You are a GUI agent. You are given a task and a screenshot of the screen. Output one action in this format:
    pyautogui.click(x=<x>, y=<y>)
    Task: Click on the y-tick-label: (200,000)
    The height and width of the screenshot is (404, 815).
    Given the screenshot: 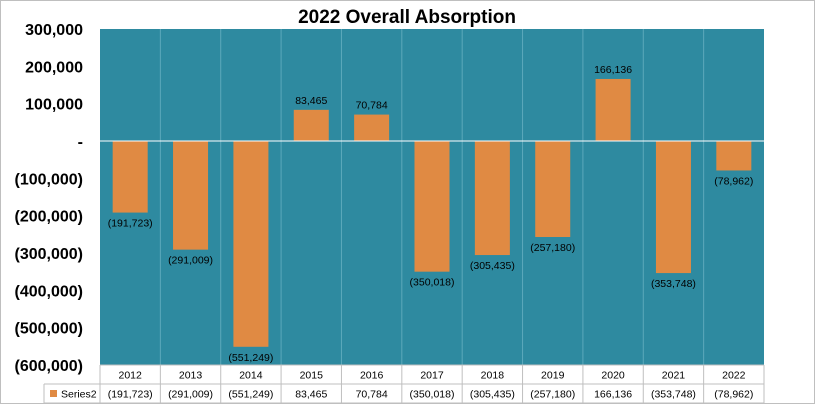 What is the action you would take?
    pyautogui.click(x=49, y=217)
    